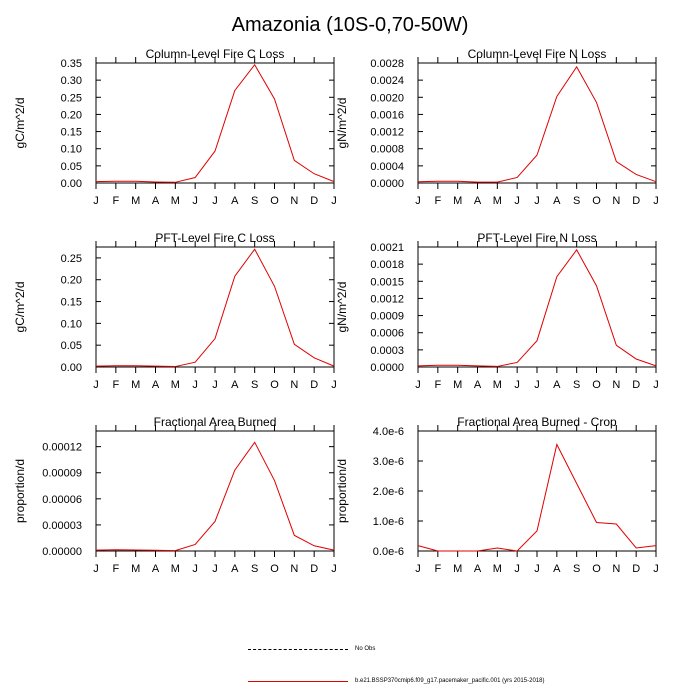  I want to click on y-axis-label: gN/m^2/d, so click(342, 307).